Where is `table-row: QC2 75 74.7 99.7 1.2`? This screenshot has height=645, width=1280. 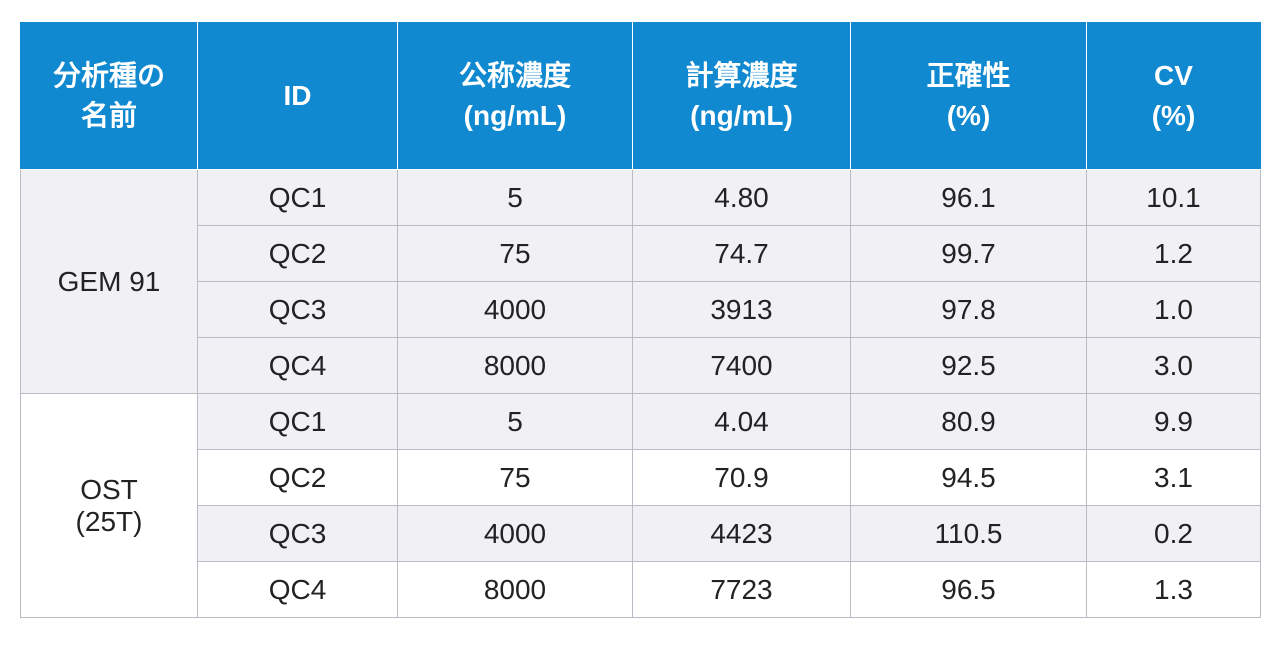
table-row: QC2 75 74.7 99.7 1.2 is located at coordinates (641, 253).